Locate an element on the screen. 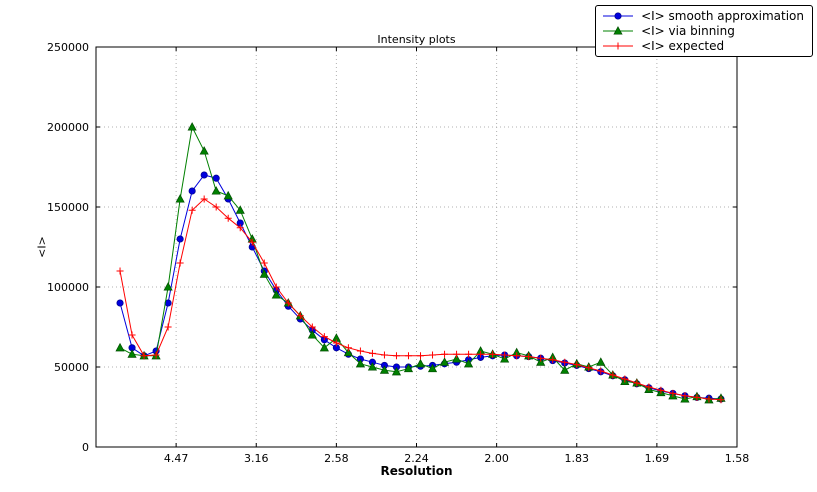 This screenshot has width=817, height=492. legend-label: <I> smooth approximation is located at coordinates (722, 16).